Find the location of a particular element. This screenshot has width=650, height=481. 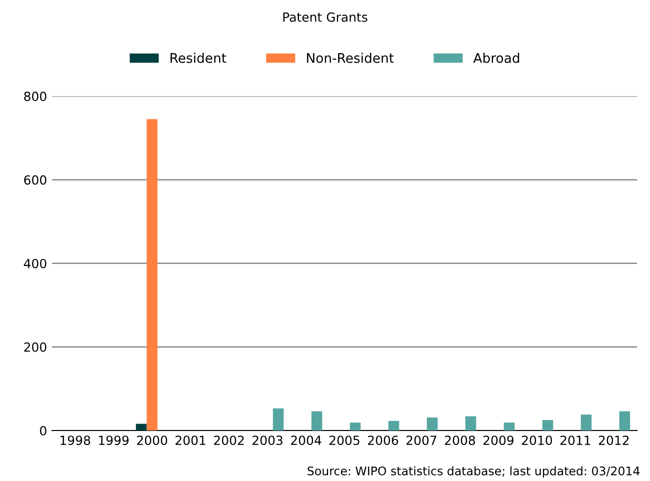

x-tick-label: 2003 is located at coordinates (267, 441).